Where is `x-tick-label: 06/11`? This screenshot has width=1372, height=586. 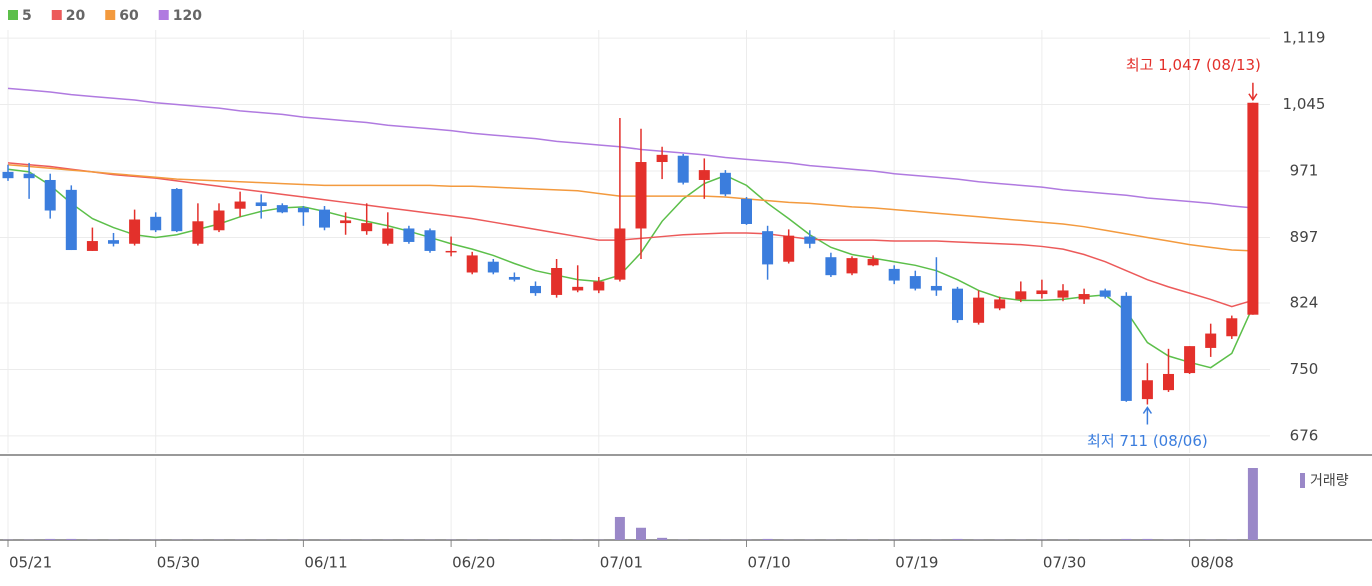 x-tick-label: 06/11 is located at coordinates (325, 563).